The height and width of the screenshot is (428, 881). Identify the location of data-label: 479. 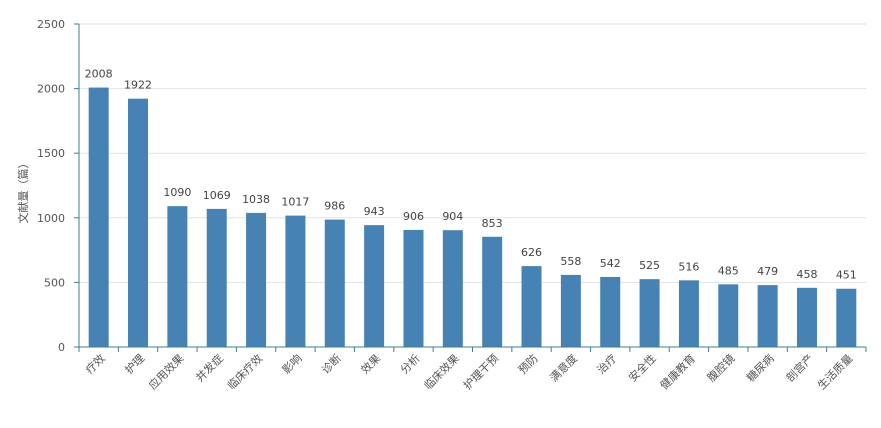
(767, 271).